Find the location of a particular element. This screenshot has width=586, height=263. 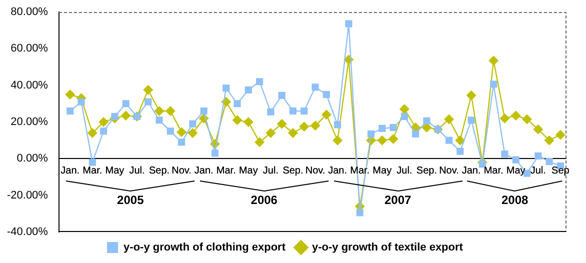

annotation: 2007 is located at coordinates (398, 199).